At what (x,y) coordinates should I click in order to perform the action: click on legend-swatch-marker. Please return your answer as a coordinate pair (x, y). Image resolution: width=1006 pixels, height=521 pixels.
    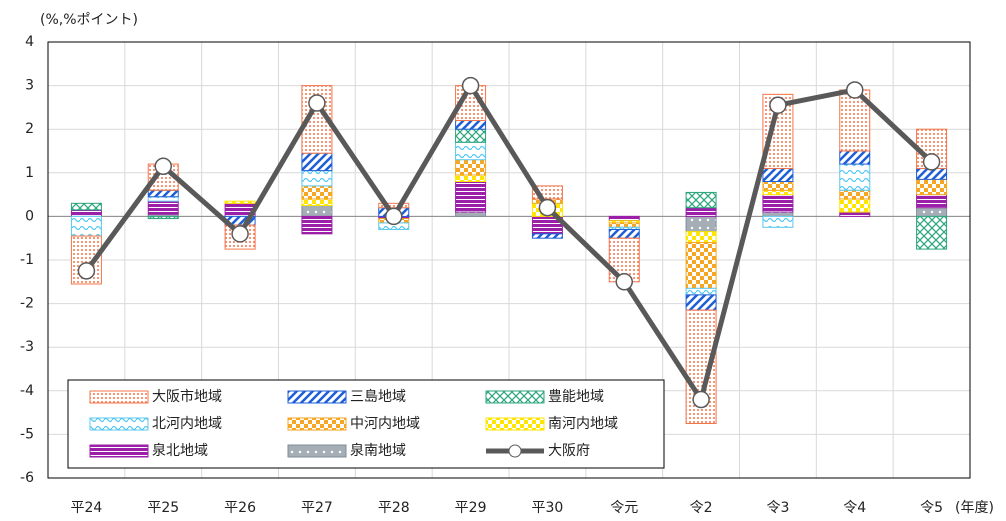
    Looking at the image, I should click on (515, 451).